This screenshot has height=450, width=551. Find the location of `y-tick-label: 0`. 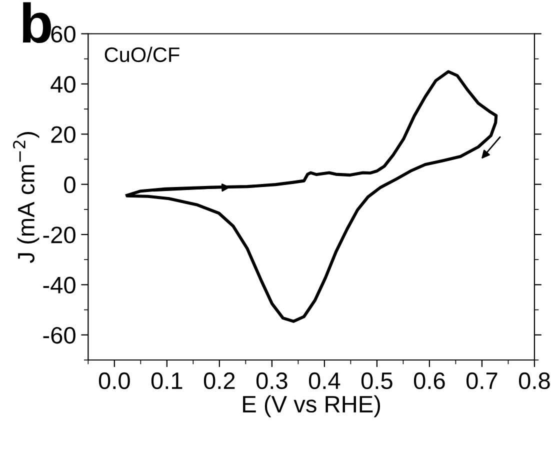

y-tick-label: 0 is located at coordinates (70, 185).